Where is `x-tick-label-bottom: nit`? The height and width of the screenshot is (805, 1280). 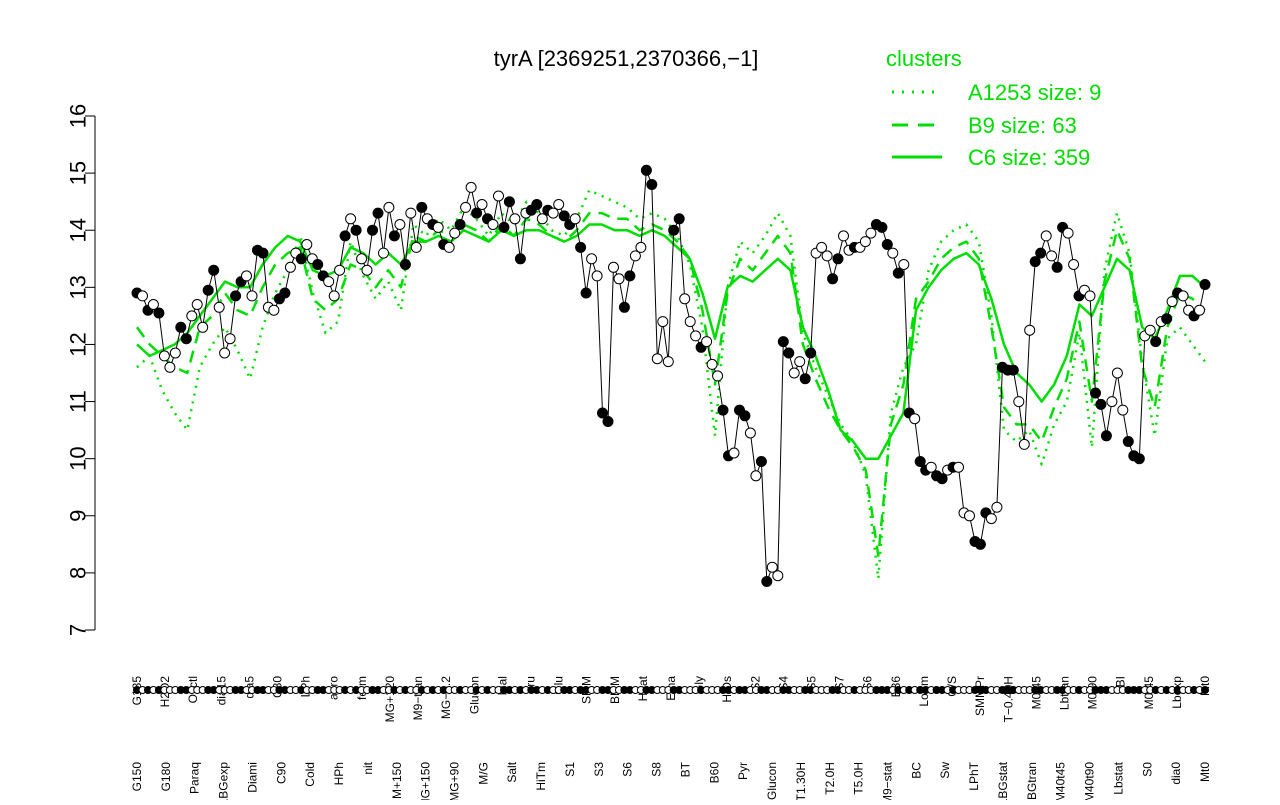 x-tick-label-bottom: nit is located at coordinates (368, 767).